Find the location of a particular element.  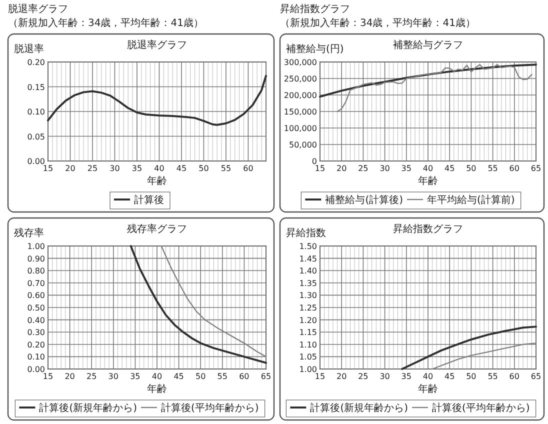

chart-title: 補整給与グラフ is located at coordinates (428, 45).